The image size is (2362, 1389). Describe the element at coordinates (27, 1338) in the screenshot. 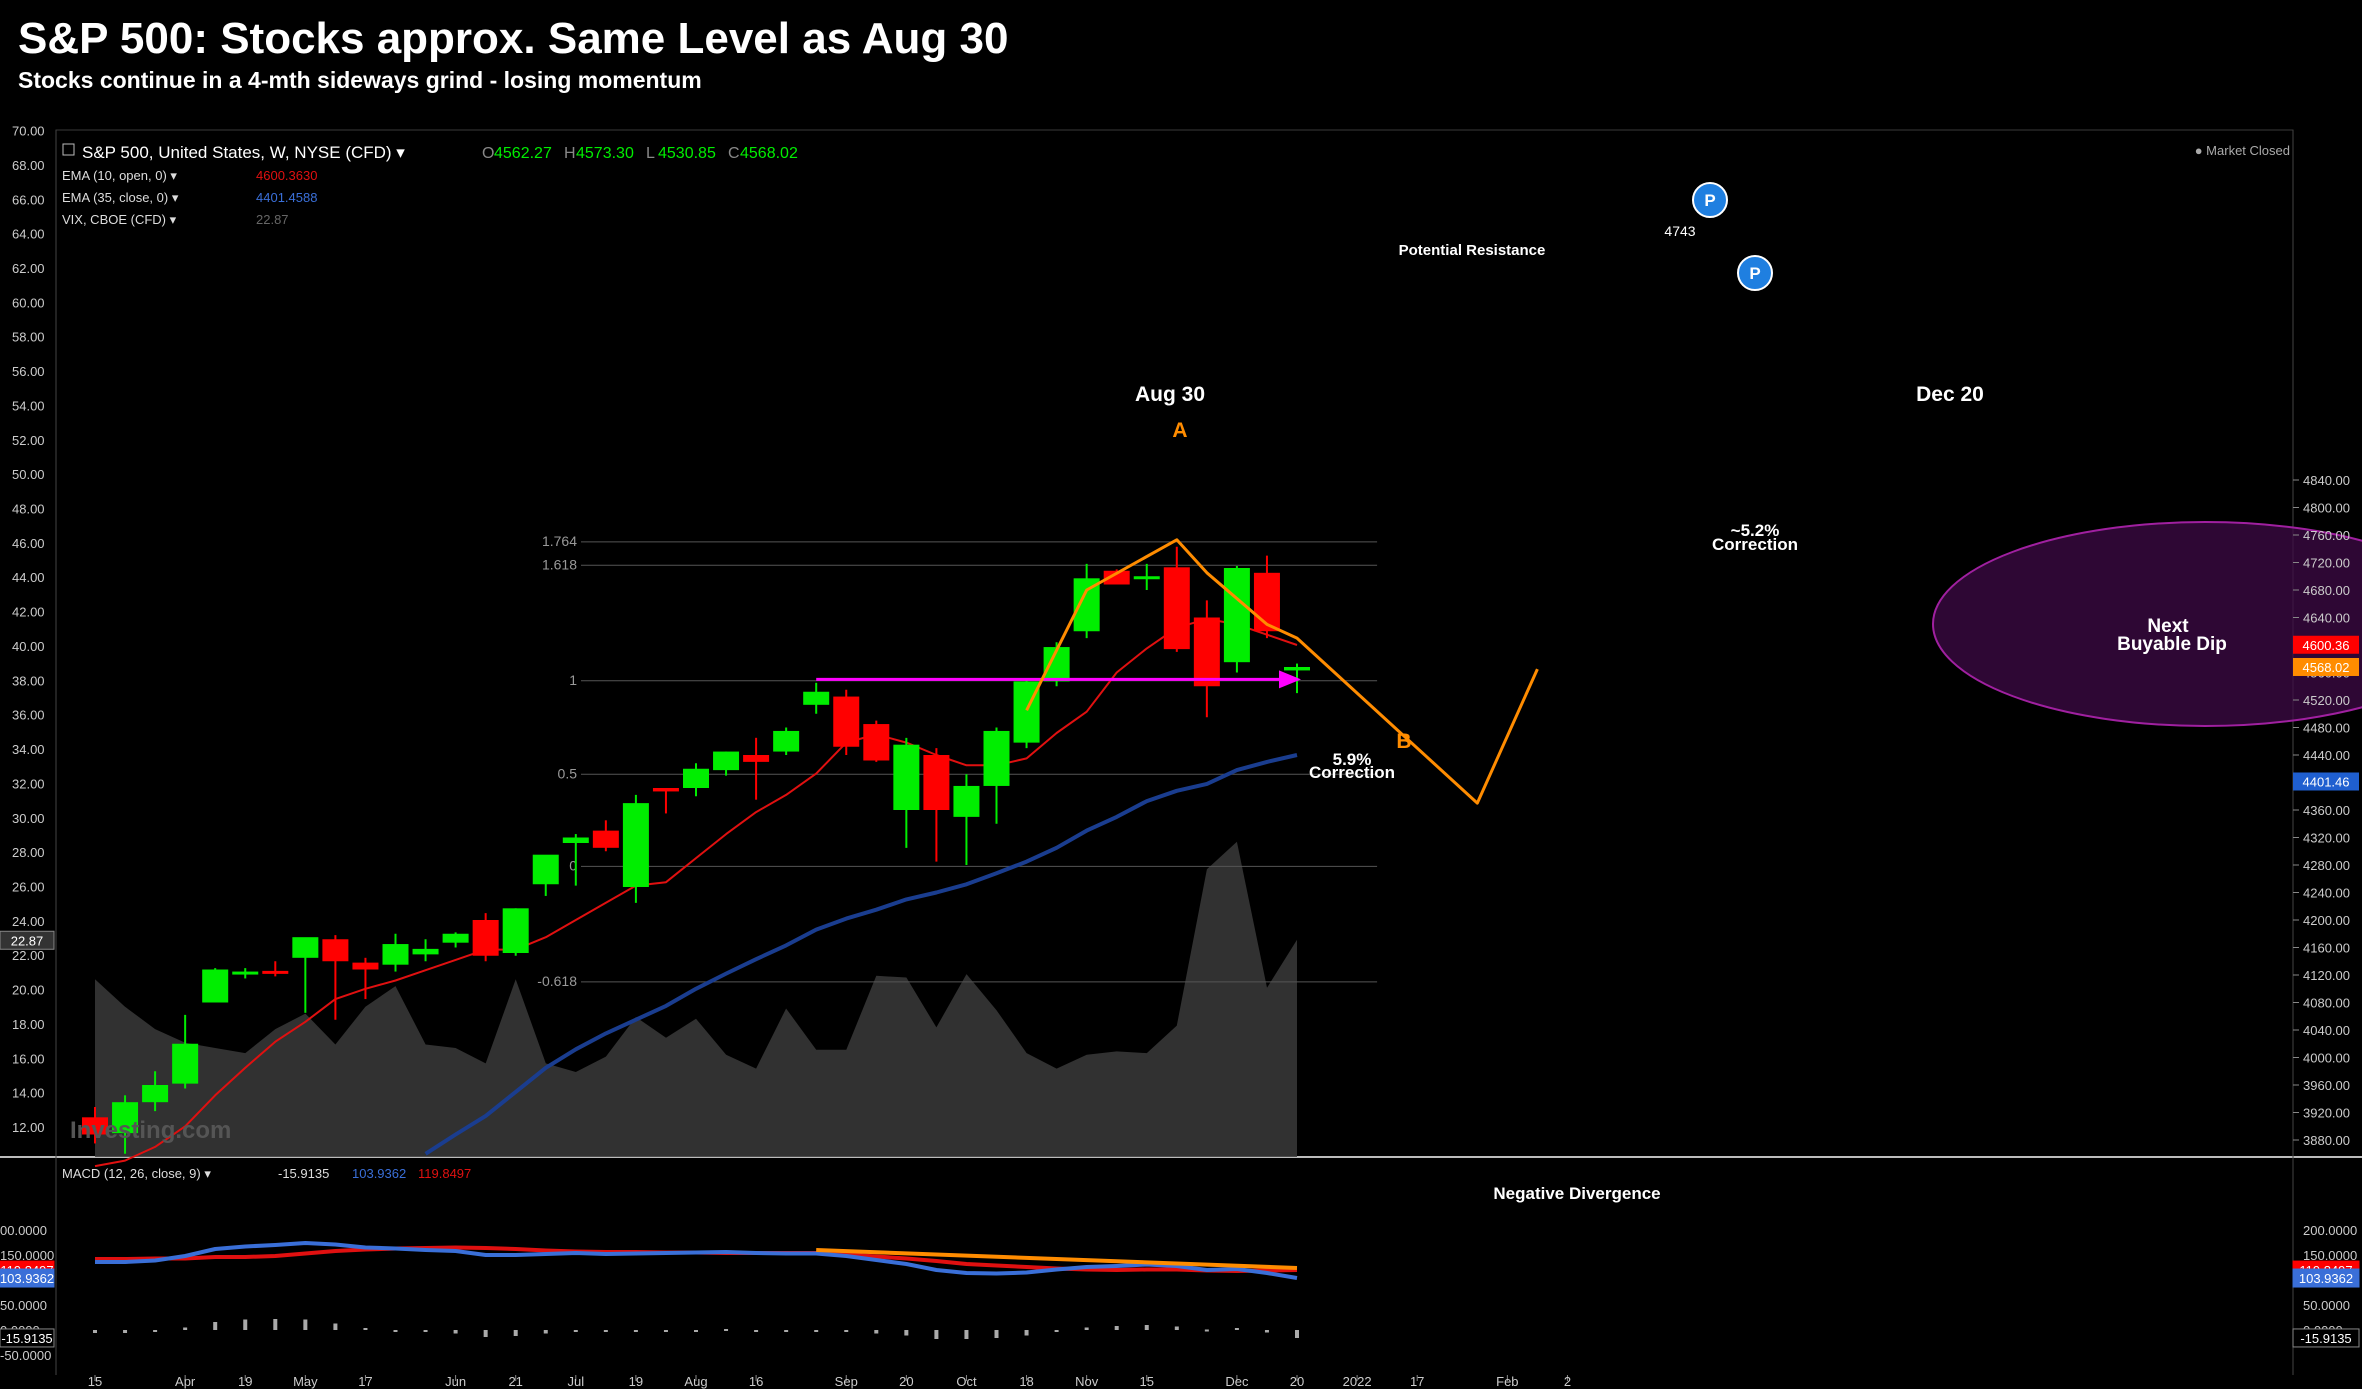

I see `macd-badge-left-bg` at that location.